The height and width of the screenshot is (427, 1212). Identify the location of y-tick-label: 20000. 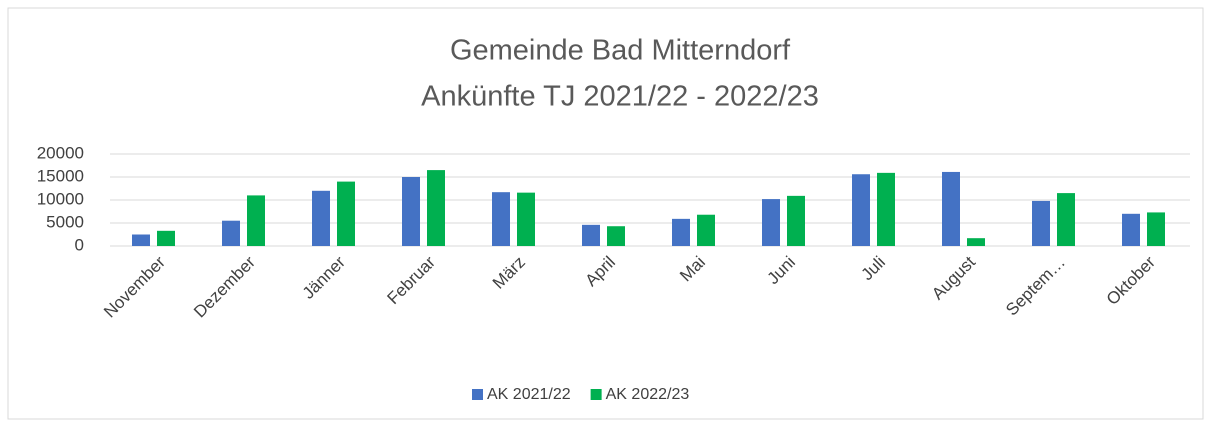
(60, 152).